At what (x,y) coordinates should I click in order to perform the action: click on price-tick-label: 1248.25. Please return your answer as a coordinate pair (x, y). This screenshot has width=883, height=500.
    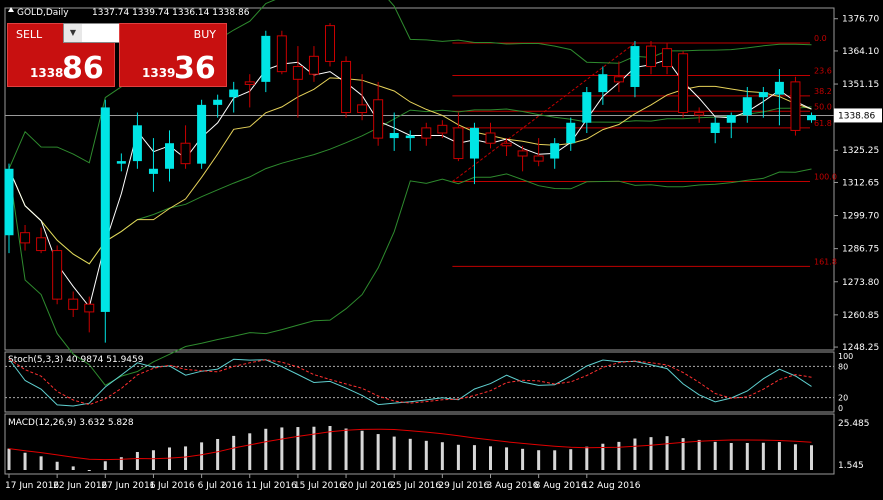
    Looking at the image, I should click on (860, 348).